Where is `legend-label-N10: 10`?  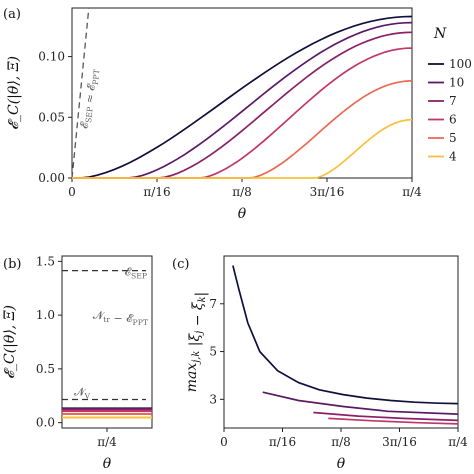 legend-label-N10: 10 is located at coordinates (456, 83).